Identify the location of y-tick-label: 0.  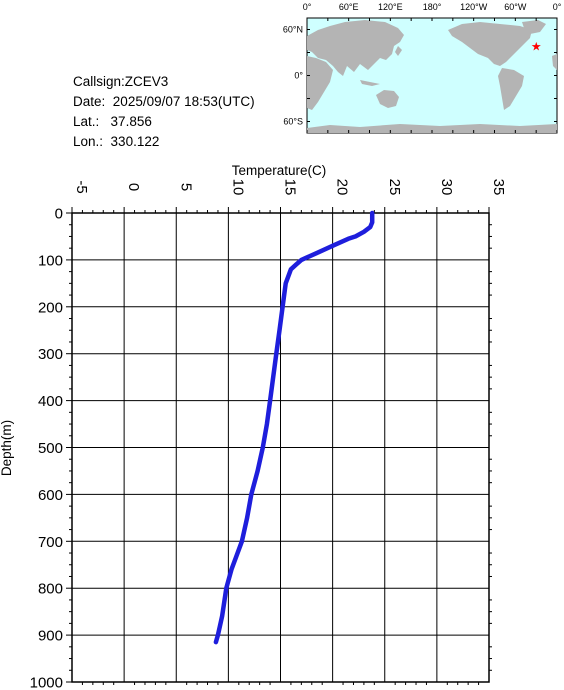
(59, 214).